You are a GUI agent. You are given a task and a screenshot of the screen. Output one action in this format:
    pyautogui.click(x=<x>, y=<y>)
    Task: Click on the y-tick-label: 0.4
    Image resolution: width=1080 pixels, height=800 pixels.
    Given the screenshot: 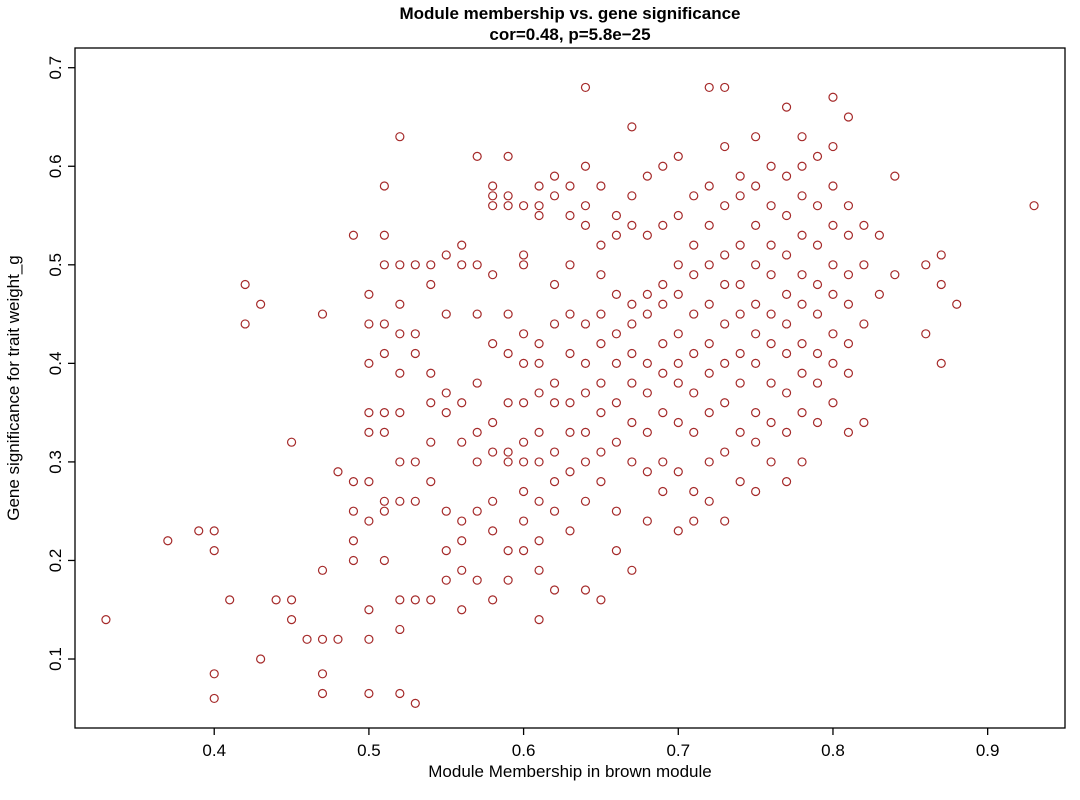 What is the action you would take?
    pyautogui.click(x=55, y=364)
    